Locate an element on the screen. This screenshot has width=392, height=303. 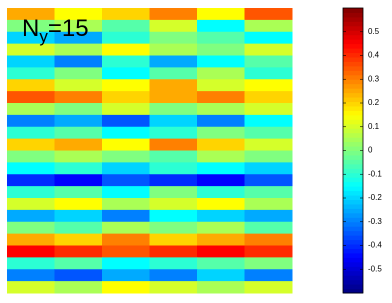
annotation: Ny=15 is located at coordinates (55, 30).